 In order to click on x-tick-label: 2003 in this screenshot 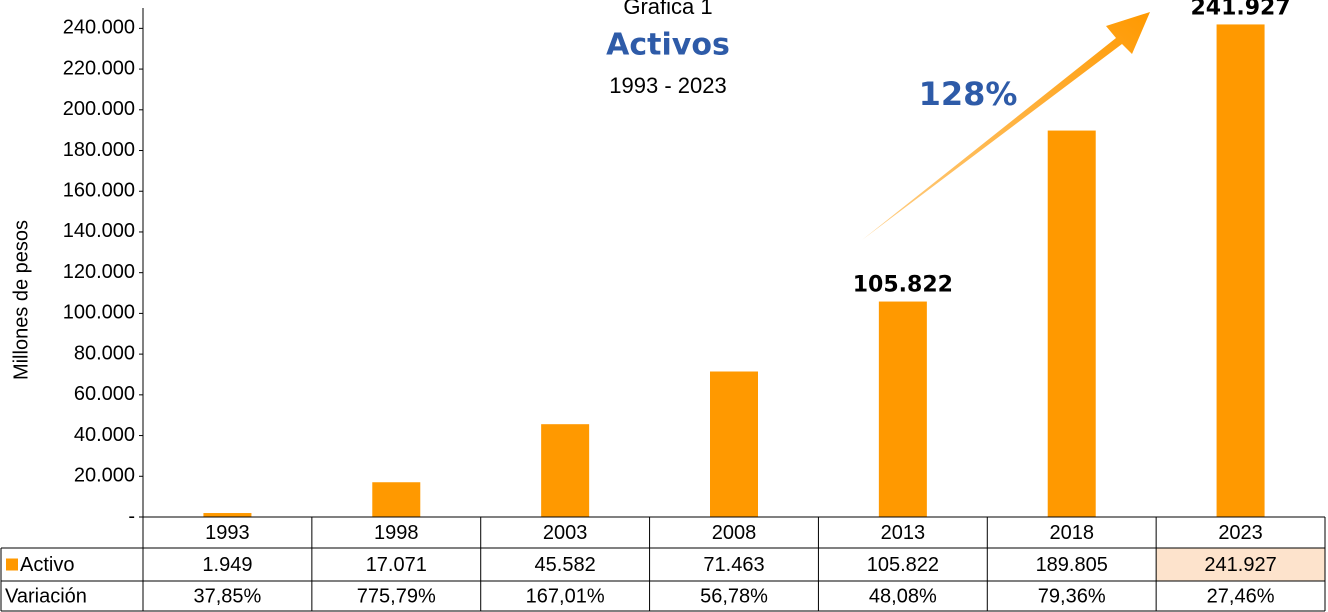, I will do `click(565, 533)`.